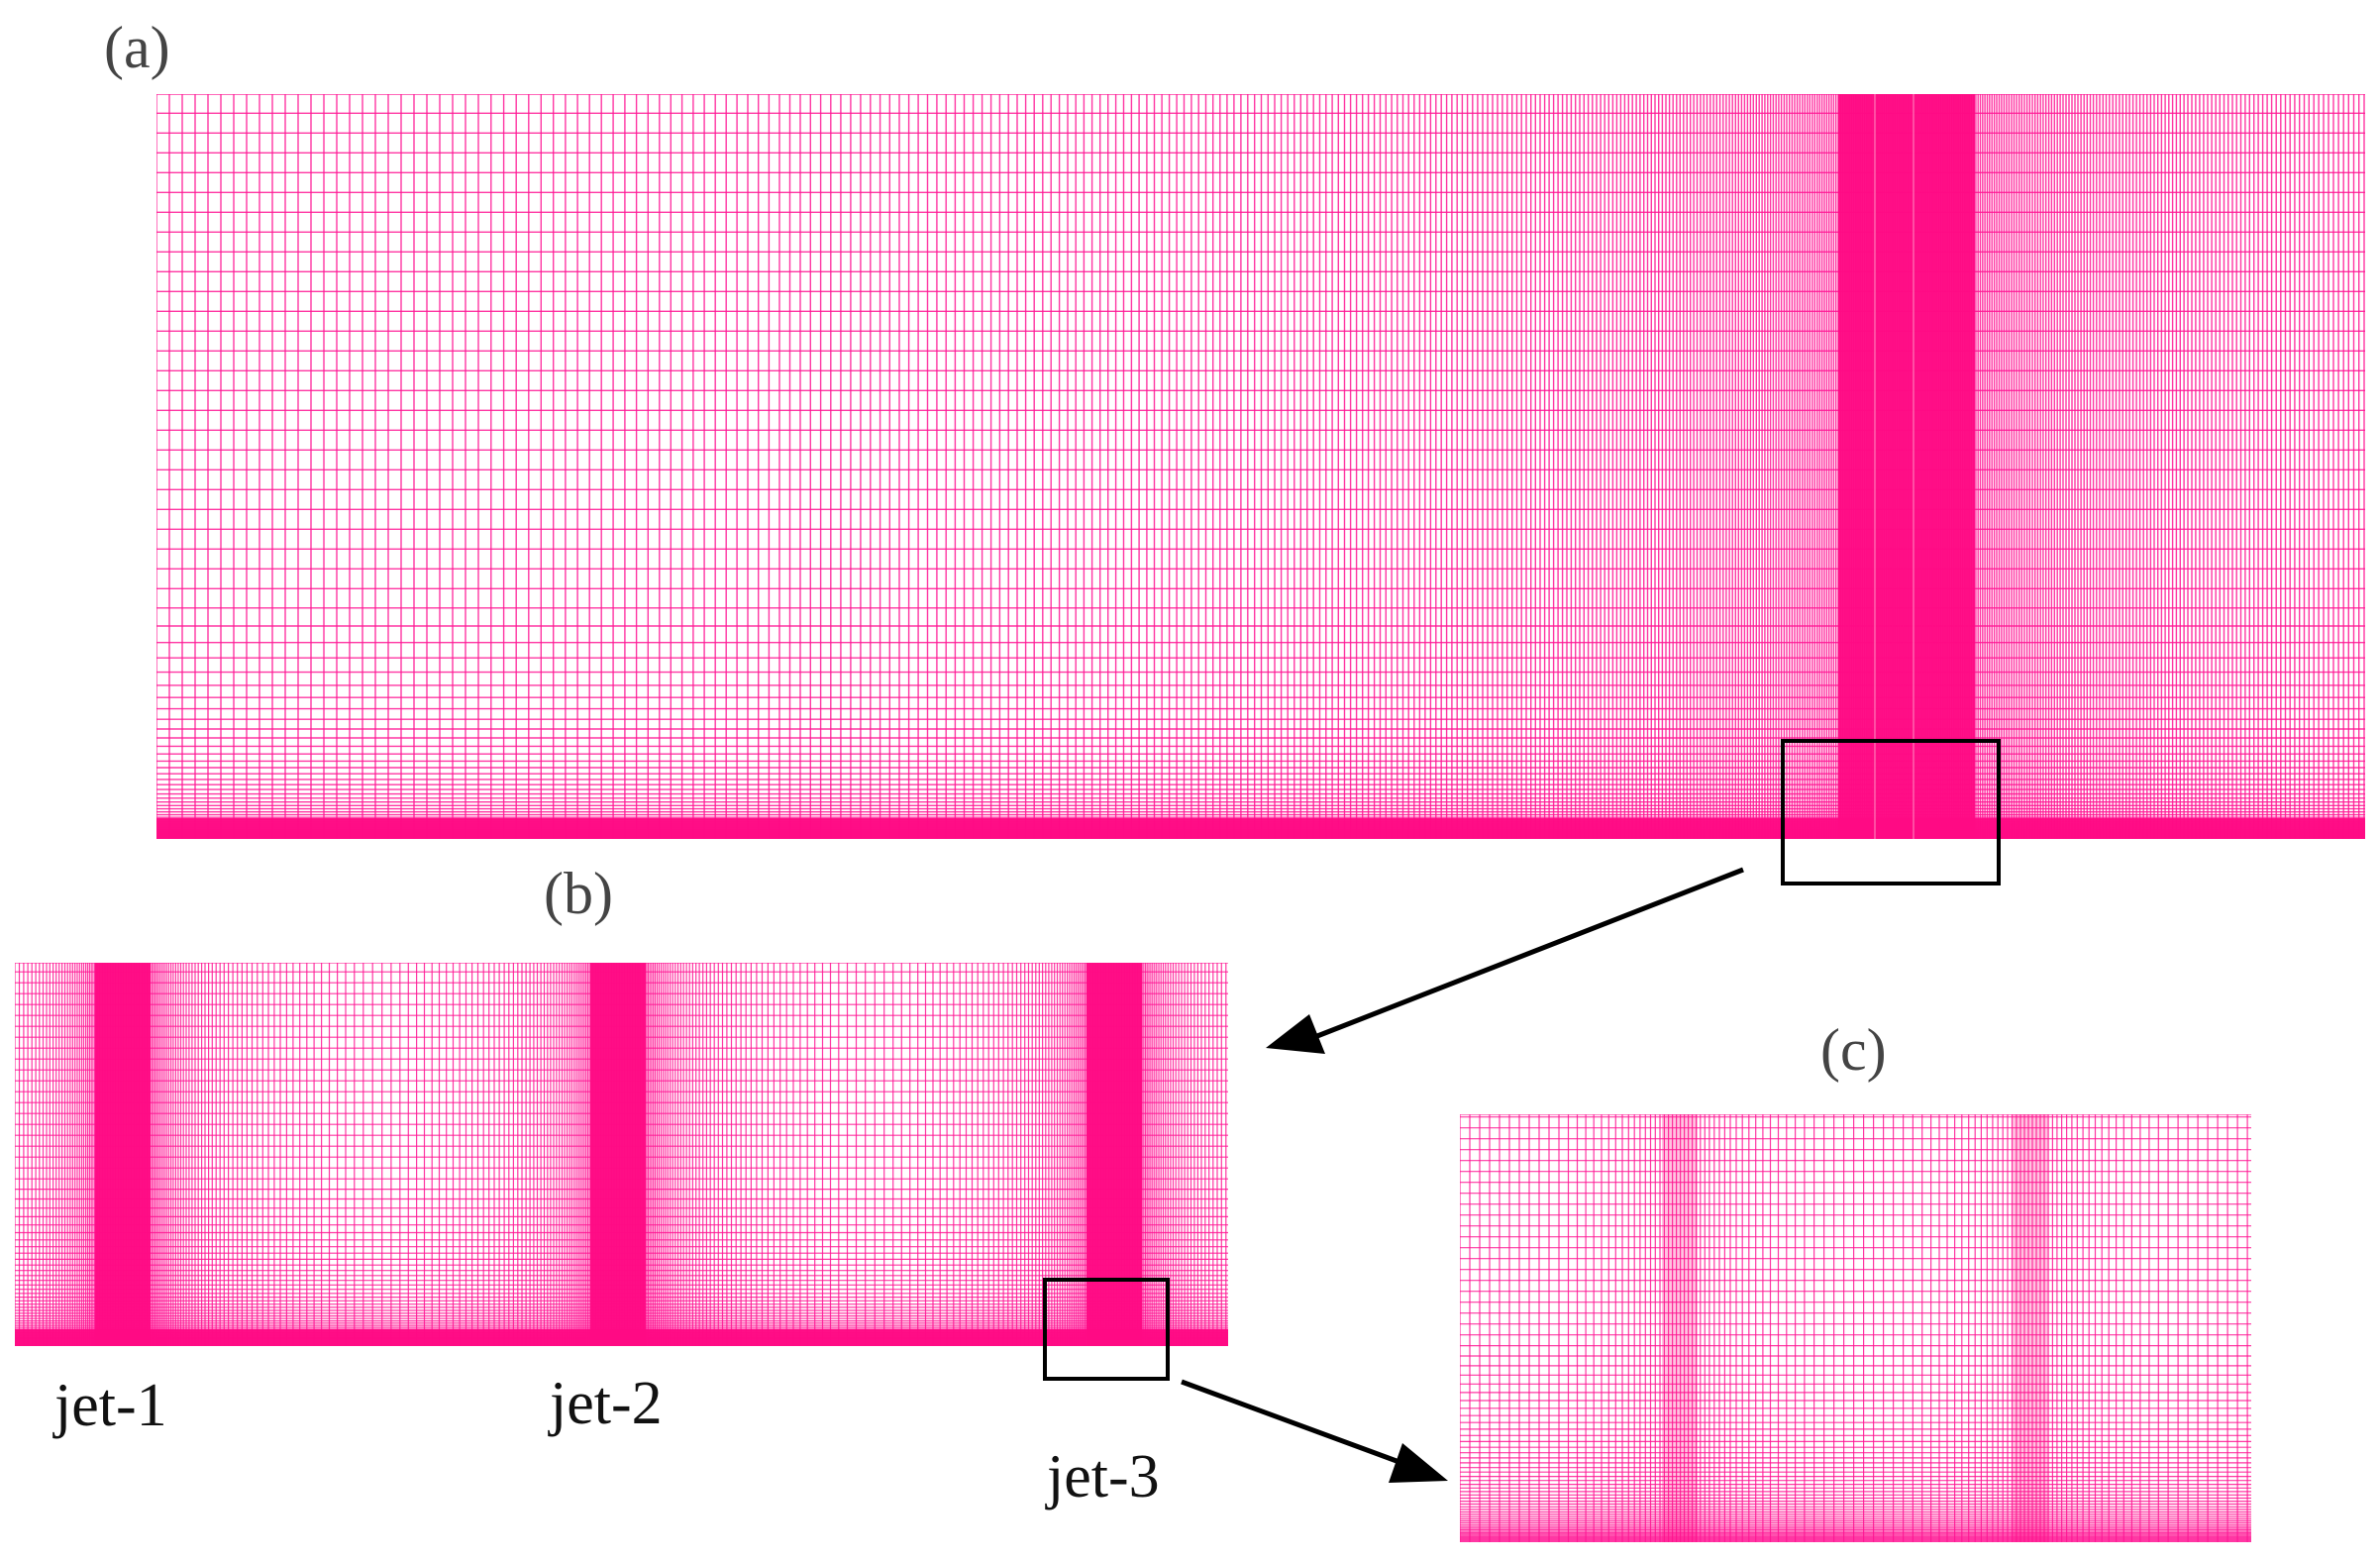  Describe the element at coordinates (1505, 960) in the screenshot. I see `arrow-a-to-b` at that location.